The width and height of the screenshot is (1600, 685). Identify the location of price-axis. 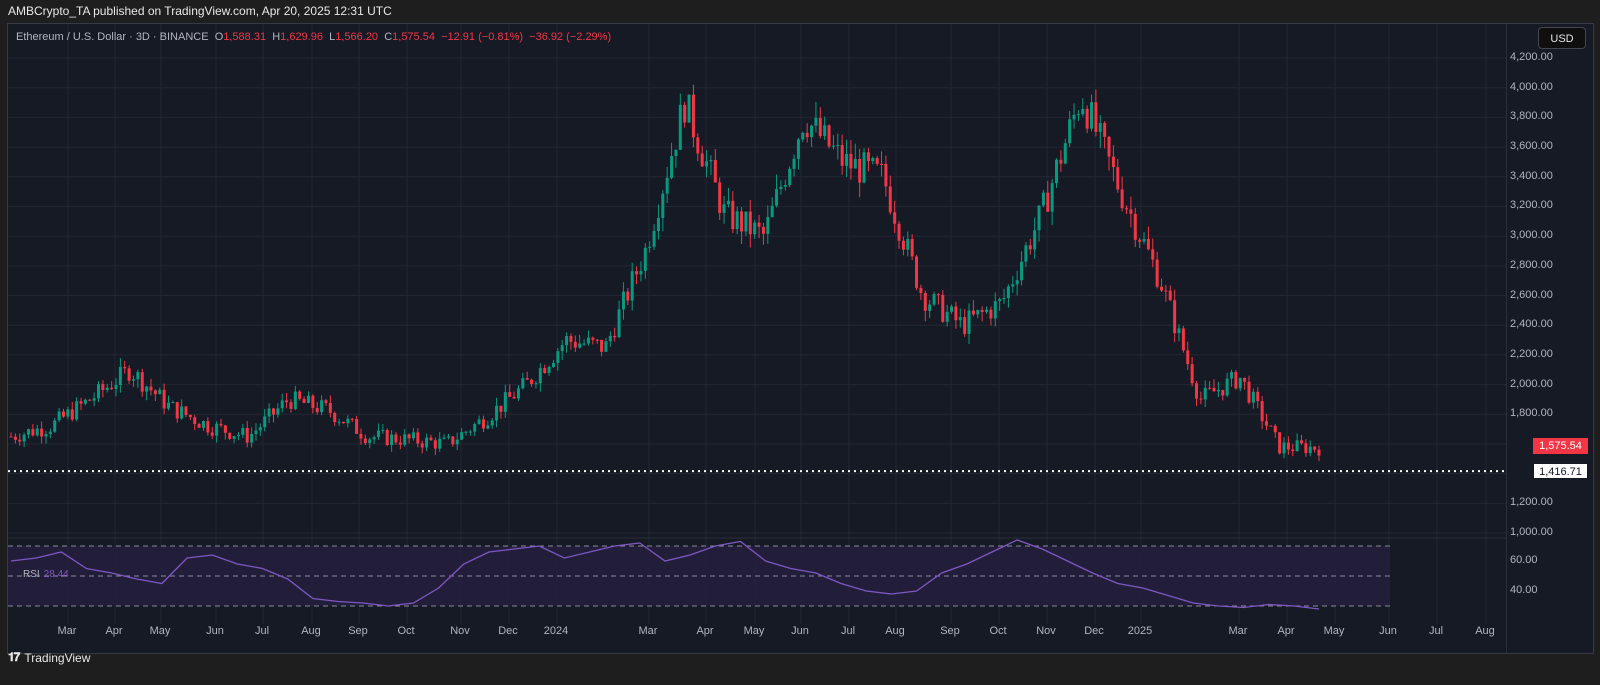
(1549, 338).